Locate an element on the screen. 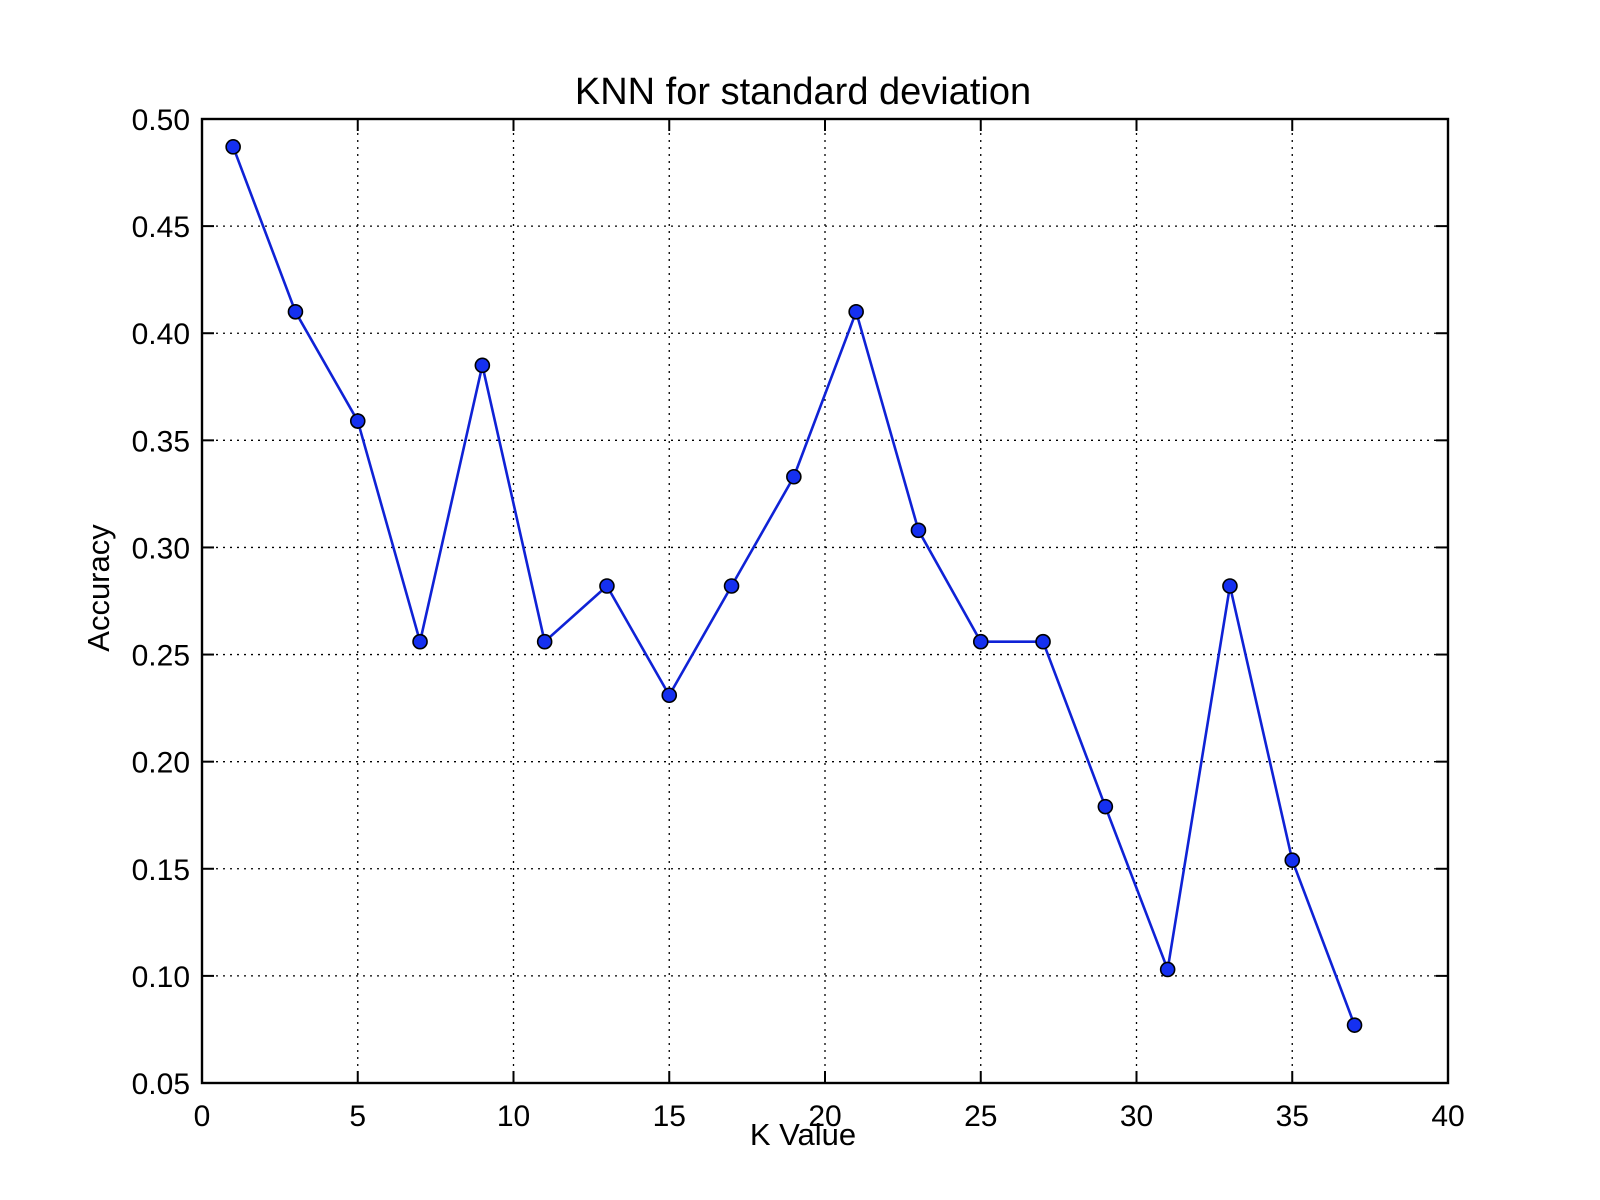 The height and width of the screenshot is (1200, 1600). x-tick-label: 10 is located at coordinates (513, 1116).